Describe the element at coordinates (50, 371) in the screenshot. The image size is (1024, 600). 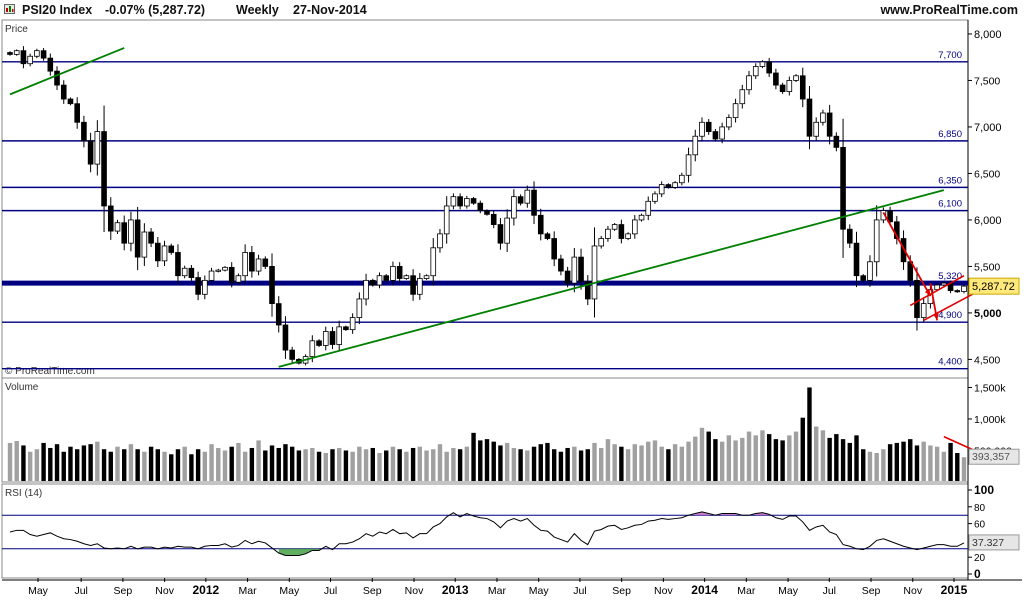
I see `copyright-text: © ProRealTime.com` at that location.